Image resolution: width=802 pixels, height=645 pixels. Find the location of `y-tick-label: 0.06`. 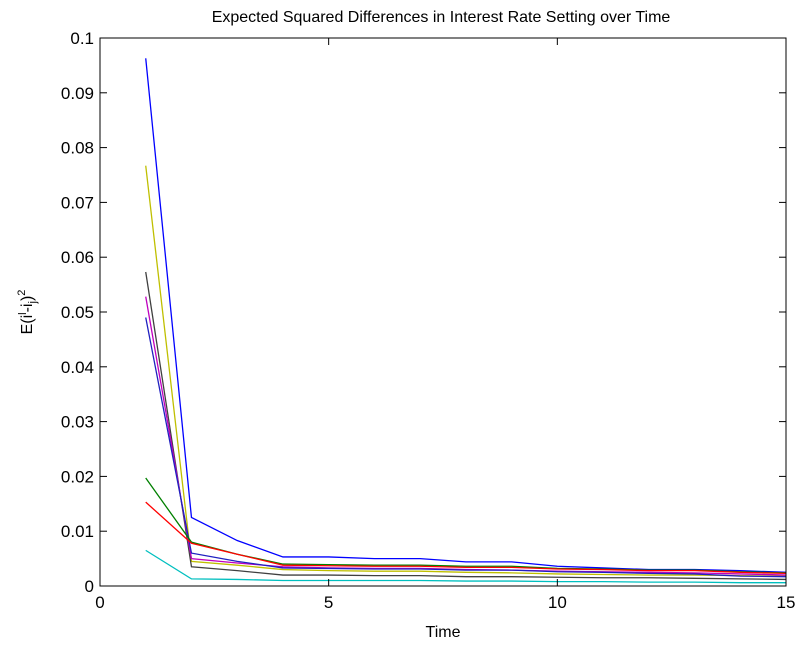

y-tick-label: 0.06 is located at coordinates (77, 257).